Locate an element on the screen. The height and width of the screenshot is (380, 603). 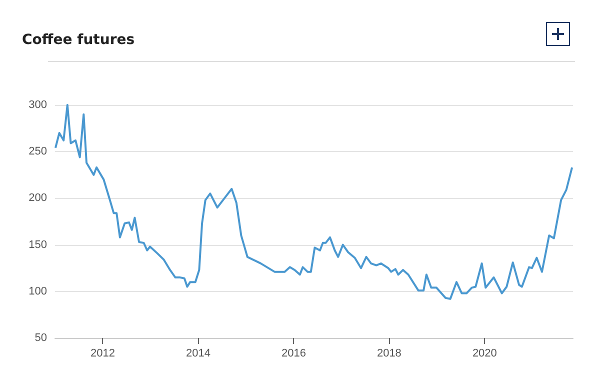
x-tick-label: 2012 is located at coordinates (102, 354).